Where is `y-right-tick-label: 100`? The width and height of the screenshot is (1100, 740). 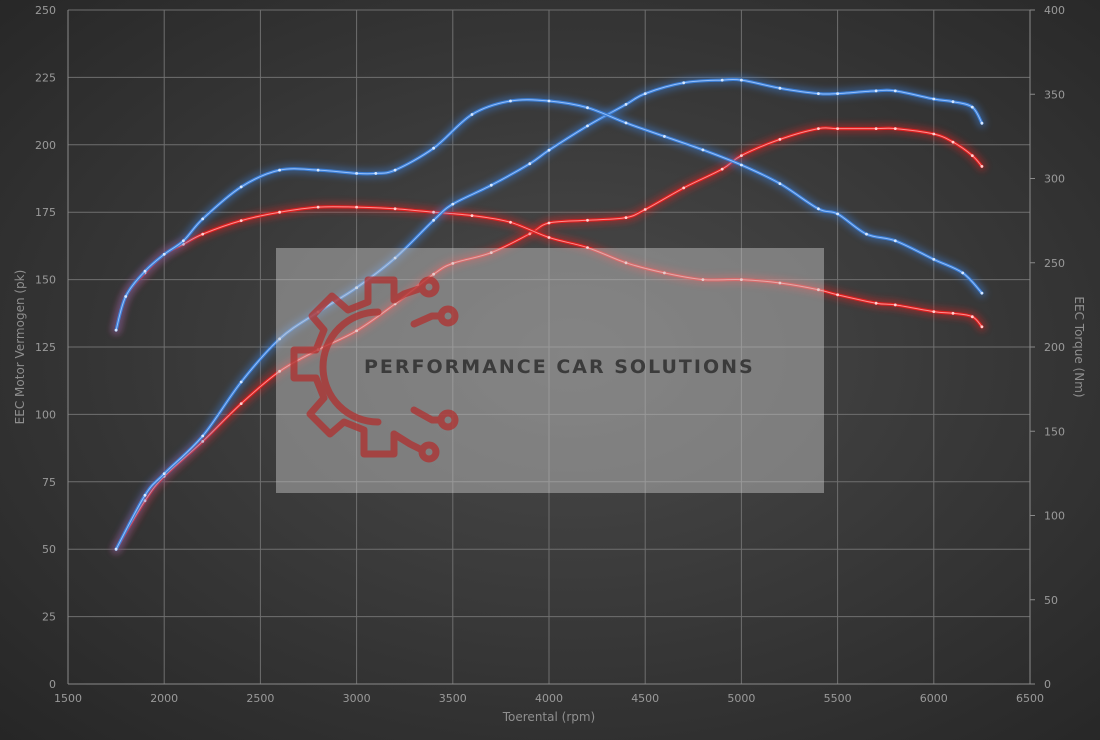
y-right-tick-label: 100 is located at coordinates (1054, 516).